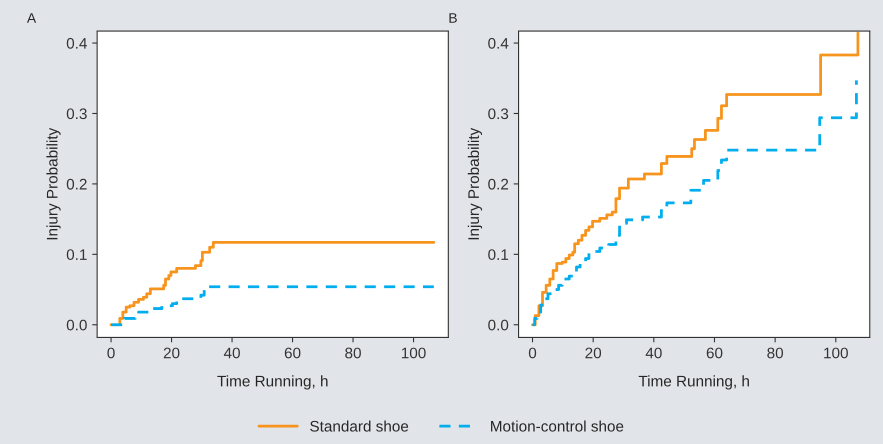  Describe the element at coordinates (557, 426) in the screenshot. I see `legend-label: Motion-control shoe` at that location.